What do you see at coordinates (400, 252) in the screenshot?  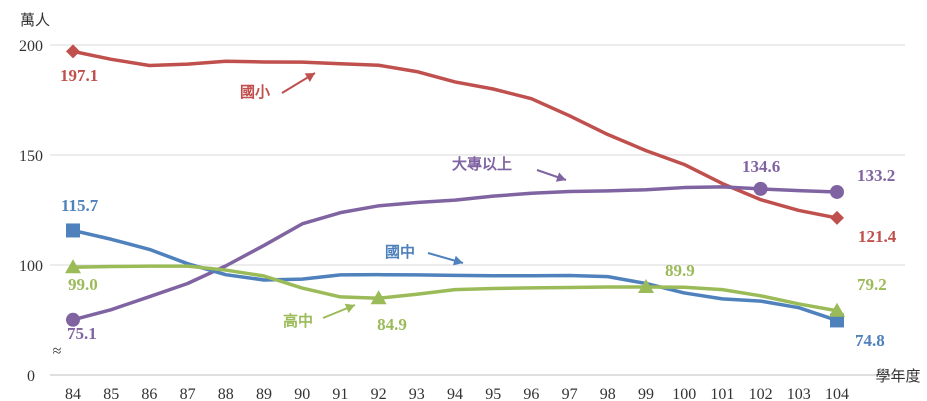 I see `series-label-國中: 國中` at bounding box center [400, 252].